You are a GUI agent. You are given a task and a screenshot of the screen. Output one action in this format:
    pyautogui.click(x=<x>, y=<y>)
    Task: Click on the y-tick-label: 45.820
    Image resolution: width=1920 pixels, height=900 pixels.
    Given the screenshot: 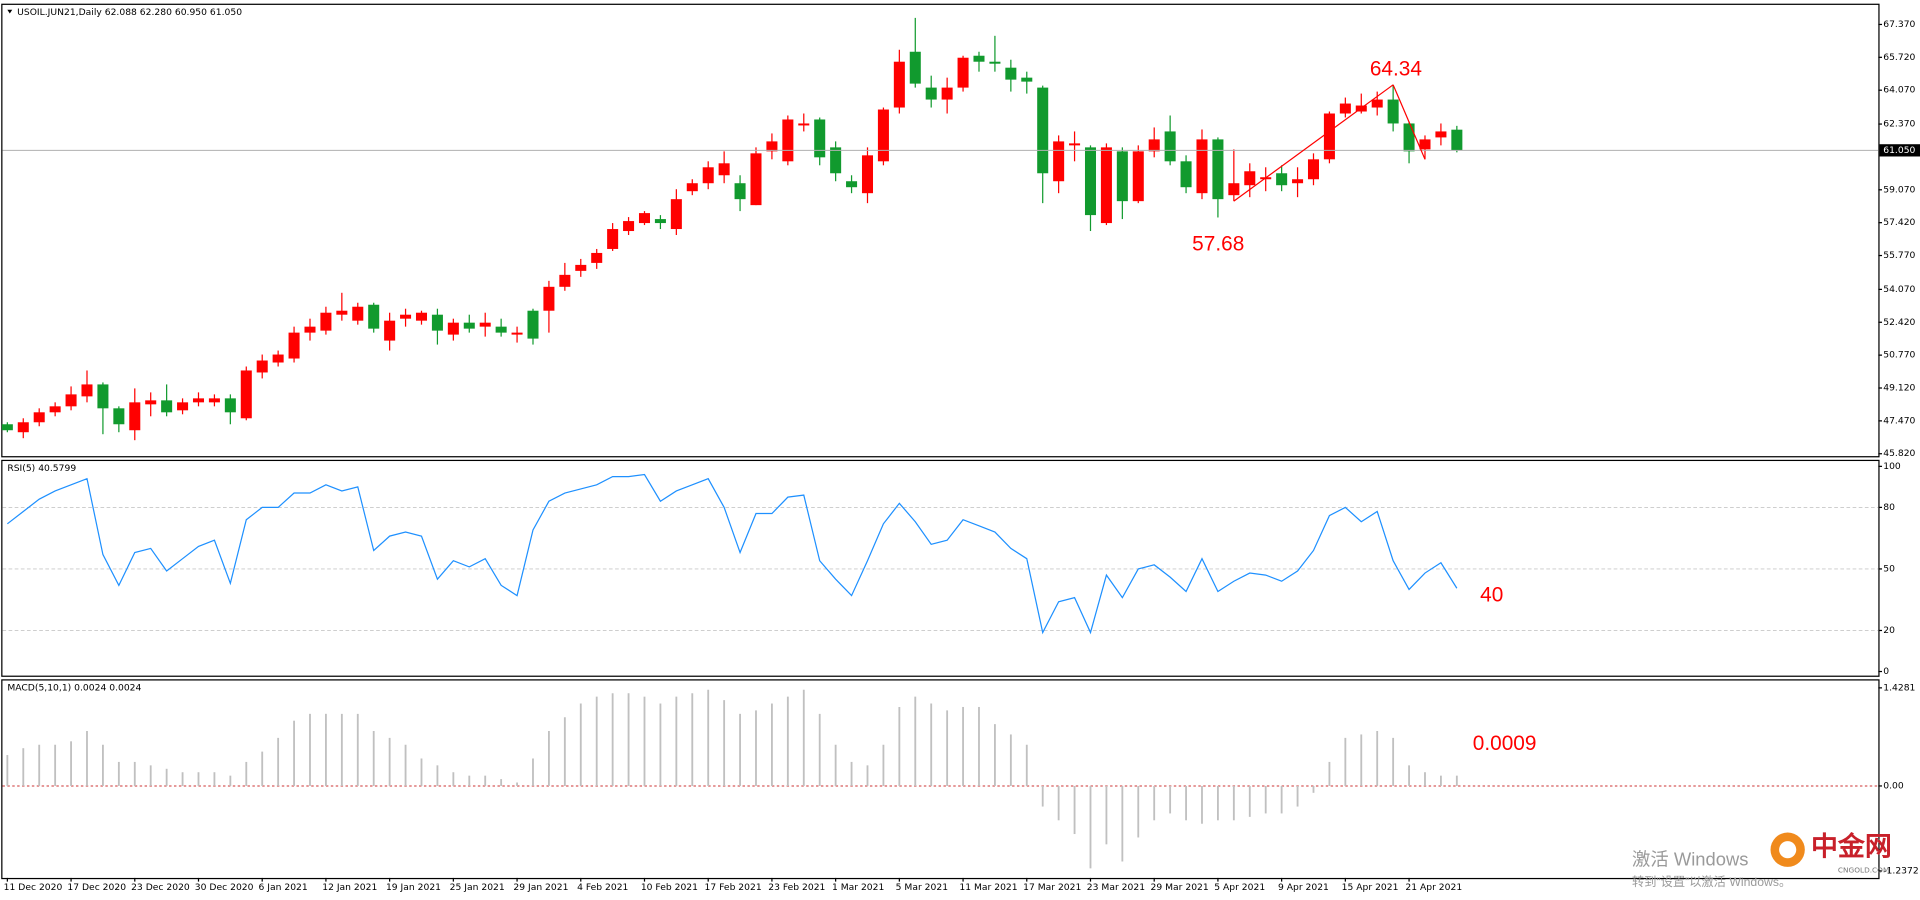 What is the action you would take?
    pyautogui.click(x=1899, y=453)
    